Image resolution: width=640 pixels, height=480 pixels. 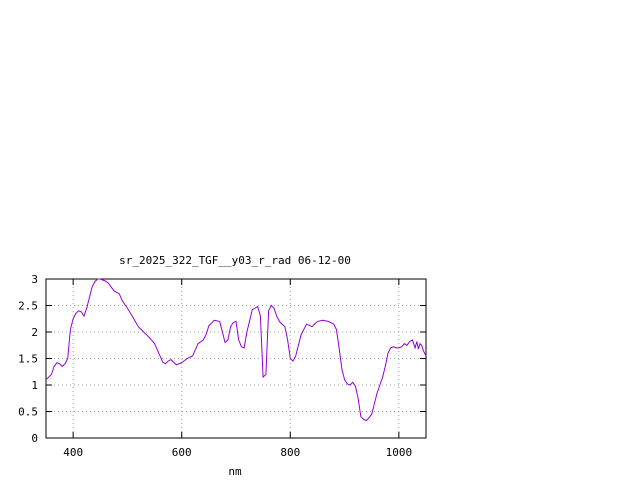 I want to click on chart-title: sr_2025_322_TGF__y03_r_rad 06-12-00, so click(x=235, y=260).